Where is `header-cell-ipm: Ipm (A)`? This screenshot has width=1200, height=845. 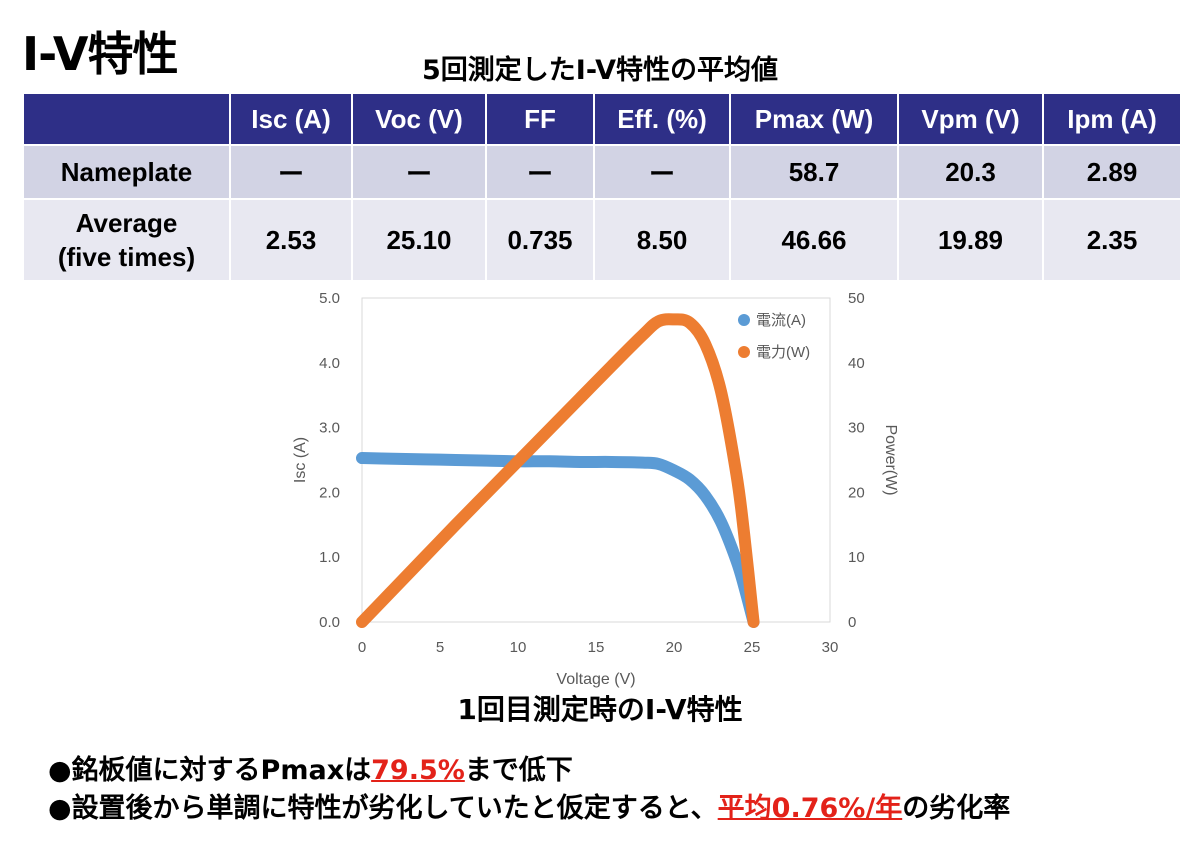
header-cell-ipm: Ipm (A) is located at coordinates (1112, 119).